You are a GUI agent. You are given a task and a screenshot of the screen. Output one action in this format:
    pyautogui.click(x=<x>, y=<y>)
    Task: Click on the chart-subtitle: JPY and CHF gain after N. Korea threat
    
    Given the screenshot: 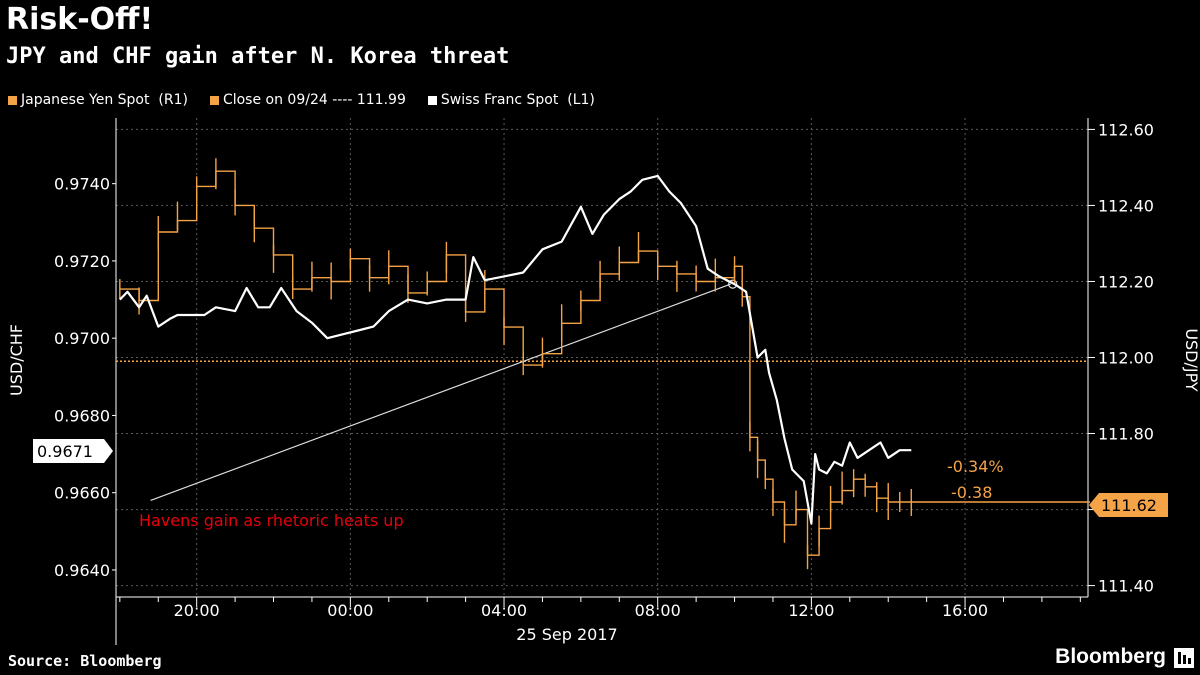 What is the action you would take?
    pyautogui.click(x=258, y=56)
    